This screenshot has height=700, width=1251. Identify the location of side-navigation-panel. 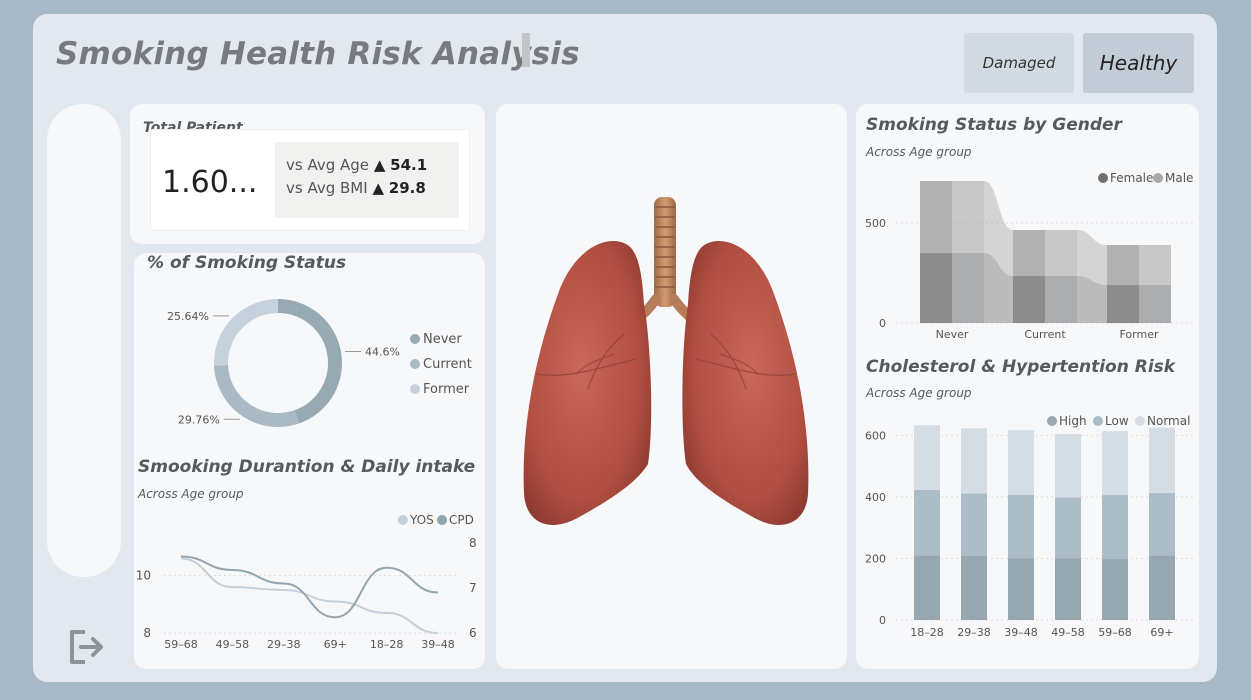
(84, 340).